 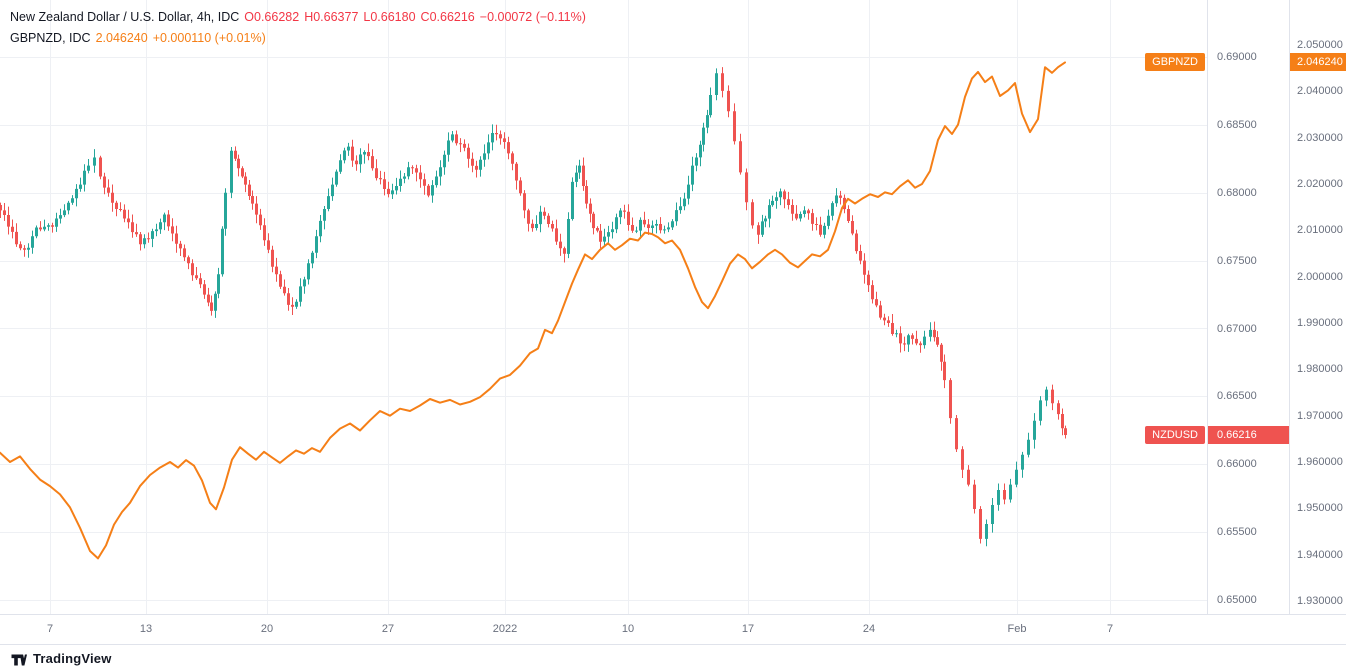 I want to click on price-tick-left: 0.68000, so click(x=1237, y=192).